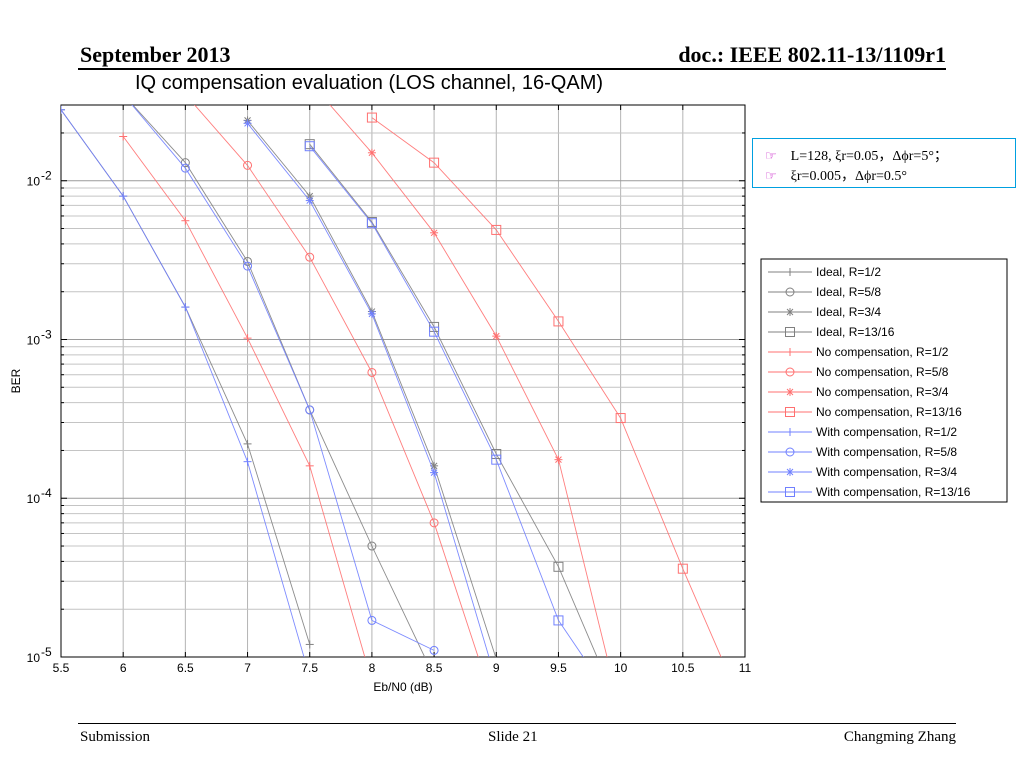  I want to click on legend-label: No compensation, R=5/8, so click(882, 372).